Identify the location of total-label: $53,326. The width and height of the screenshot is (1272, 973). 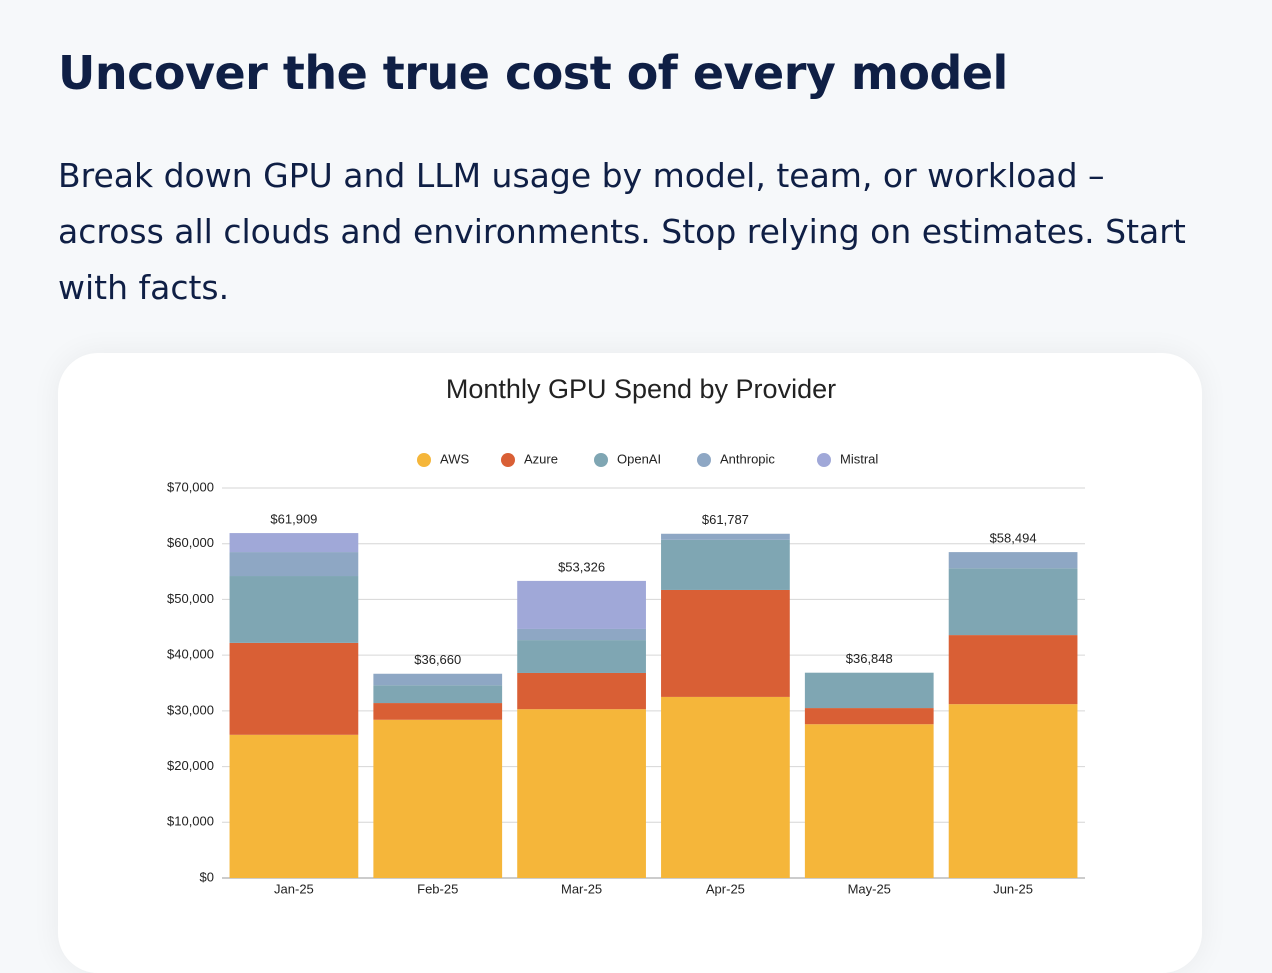
(581, 566).